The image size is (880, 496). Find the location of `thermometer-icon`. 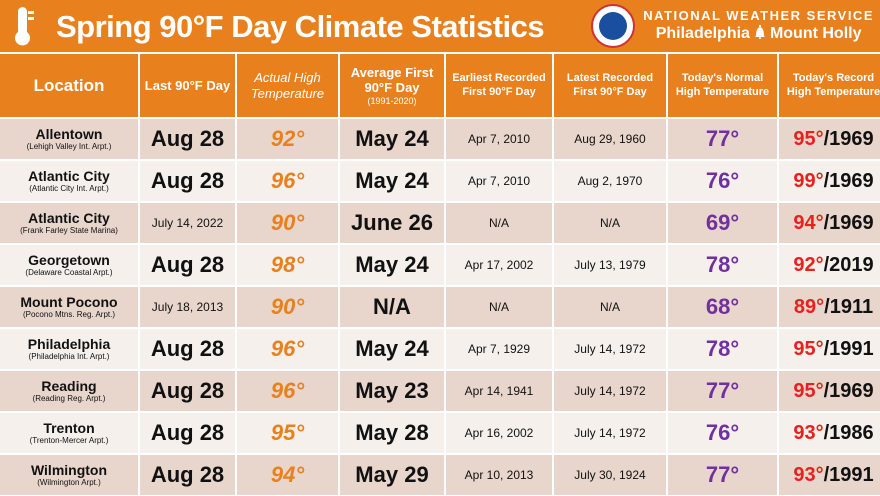

thermometer-icon is located at coordinates (24, 26).